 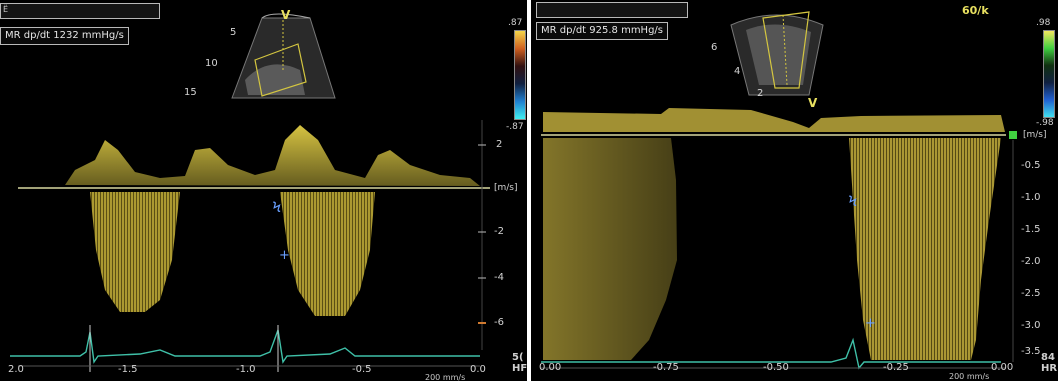 I want to click on time-tick: 0.0, so click(x=478, y=369).